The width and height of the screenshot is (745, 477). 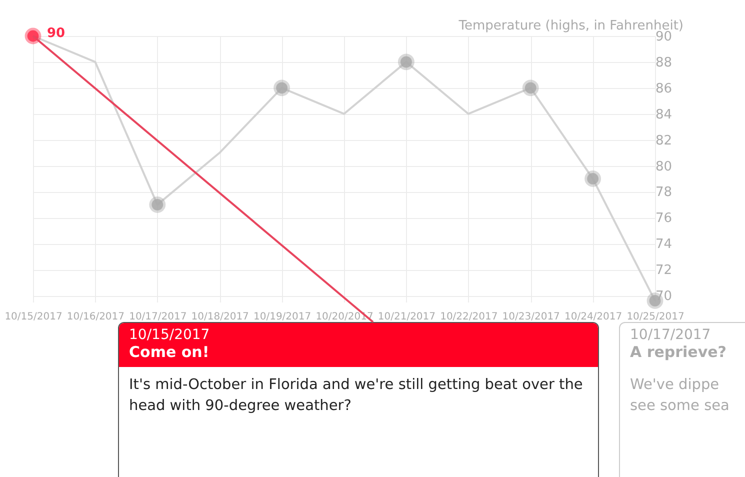 What do you see at coordinates (220, 317) in the screenshot?
I see `x-tick-label: 10/18/2017` at bounding box center [220, 317].